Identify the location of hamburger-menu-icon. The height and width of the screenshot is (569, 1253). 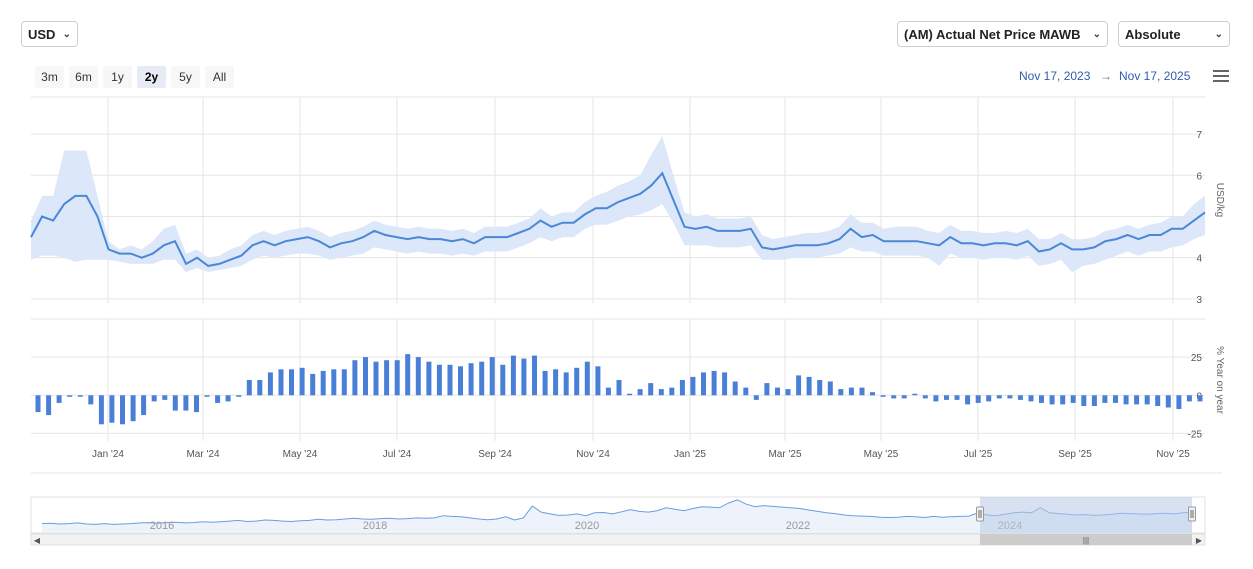
(1221, 77).